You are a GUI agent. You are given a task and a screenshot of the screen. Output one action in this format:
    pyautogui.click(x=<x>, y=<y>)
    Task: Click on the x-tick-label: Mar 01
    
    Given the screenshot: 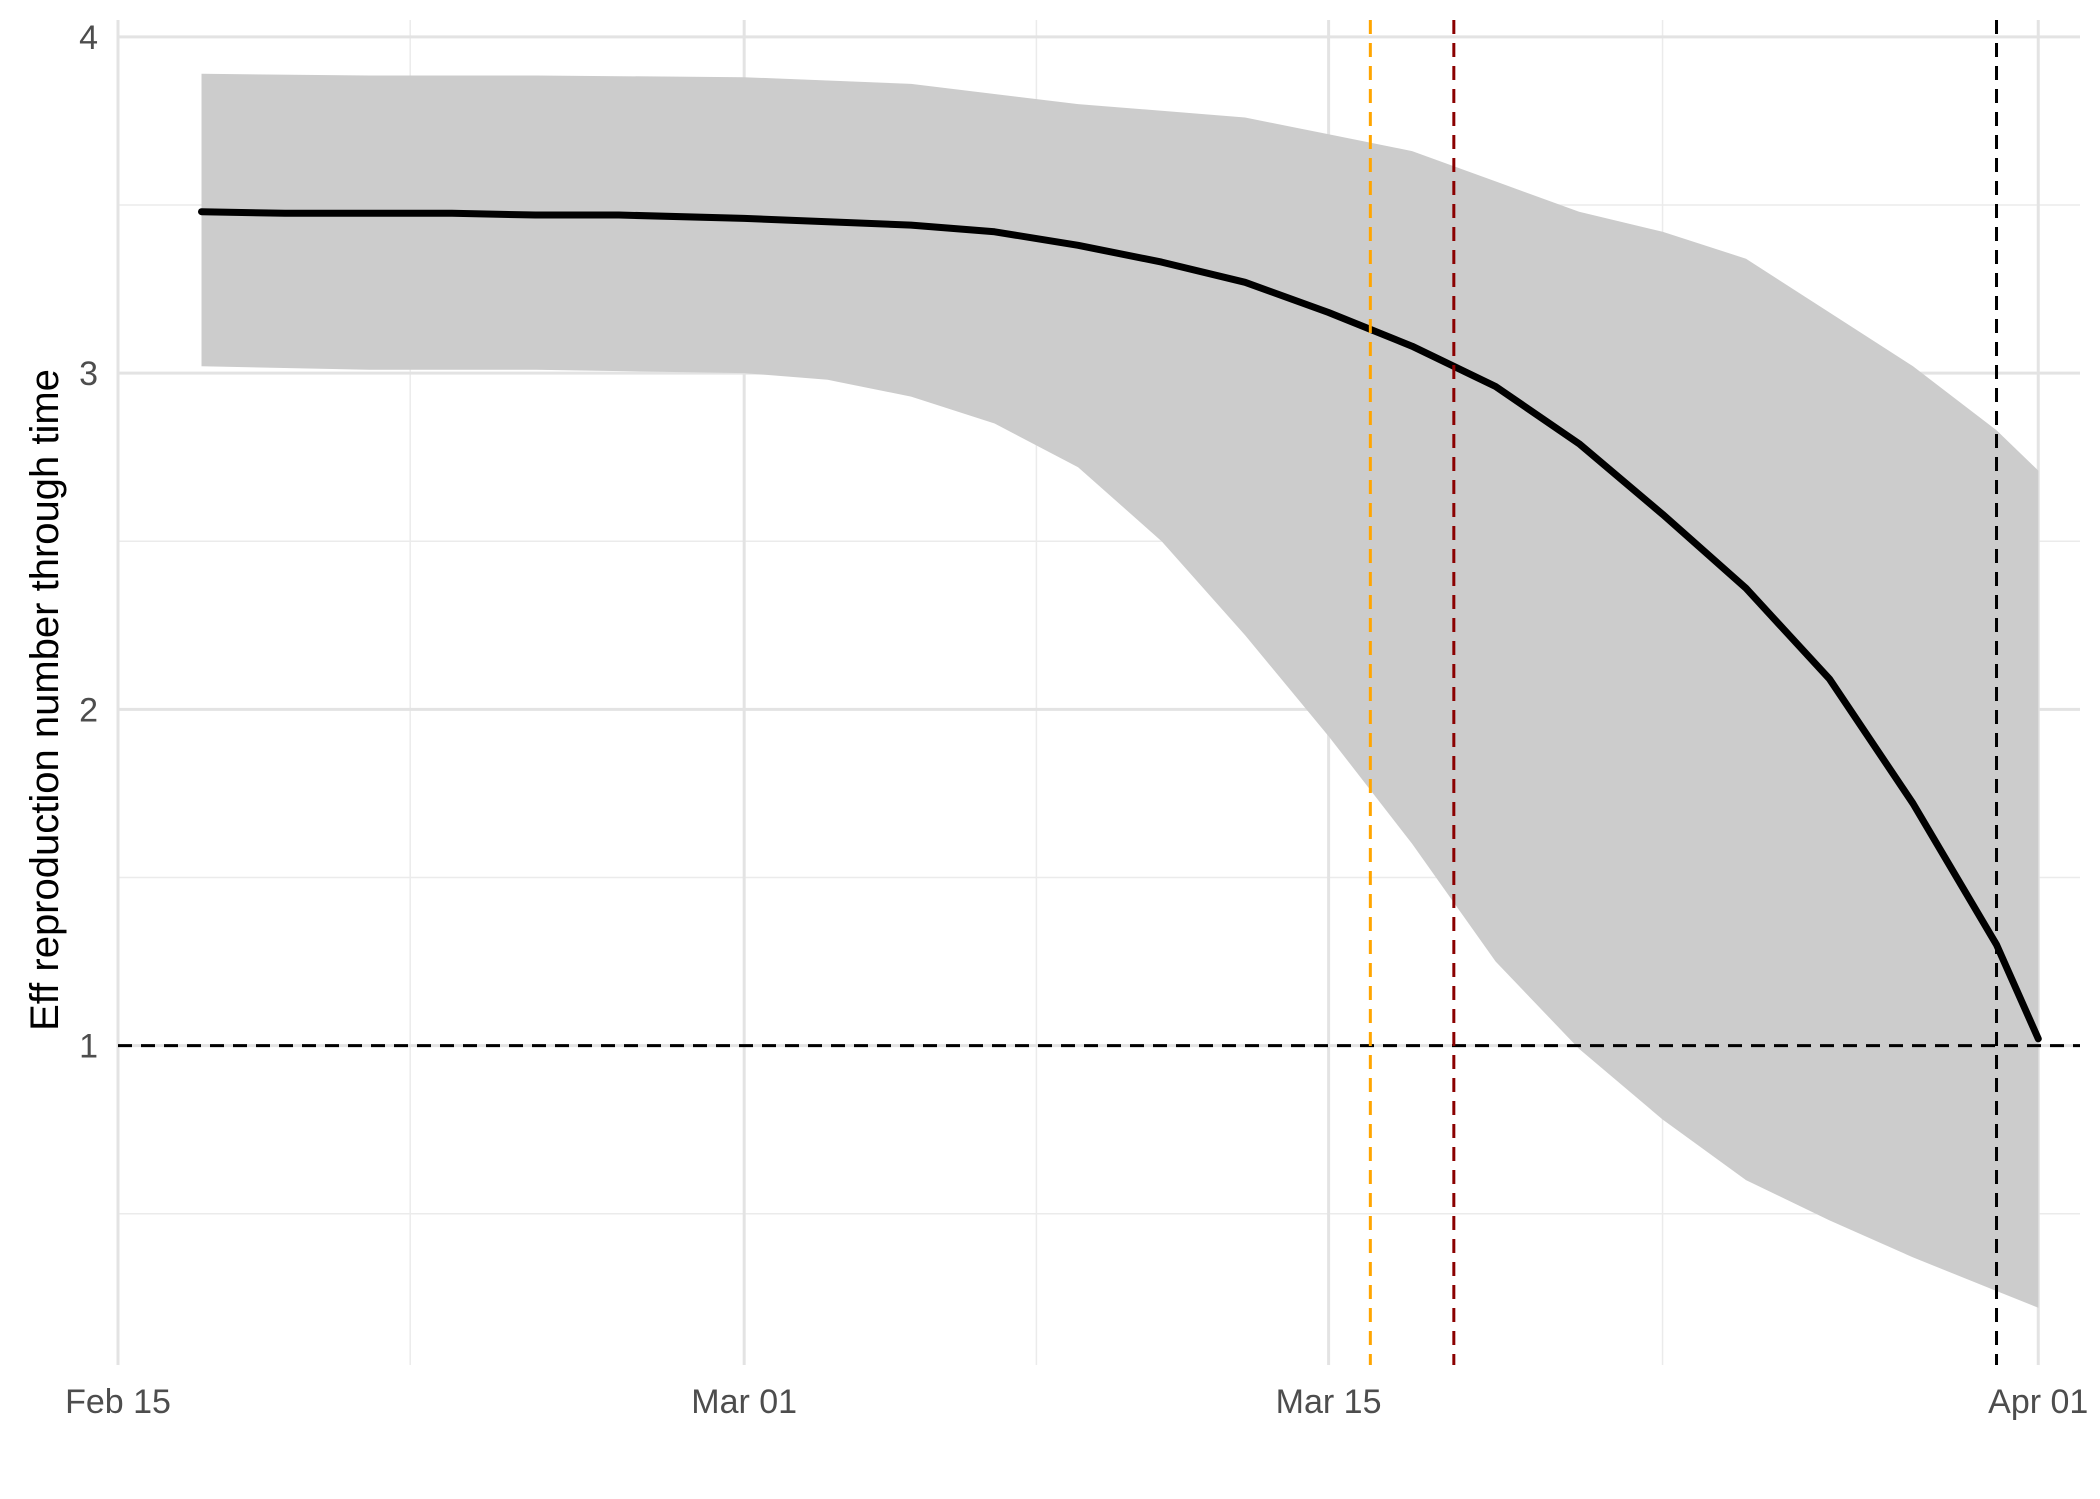 What is the action you would take?
    pyautogui.click(x=744, y=1402)
    